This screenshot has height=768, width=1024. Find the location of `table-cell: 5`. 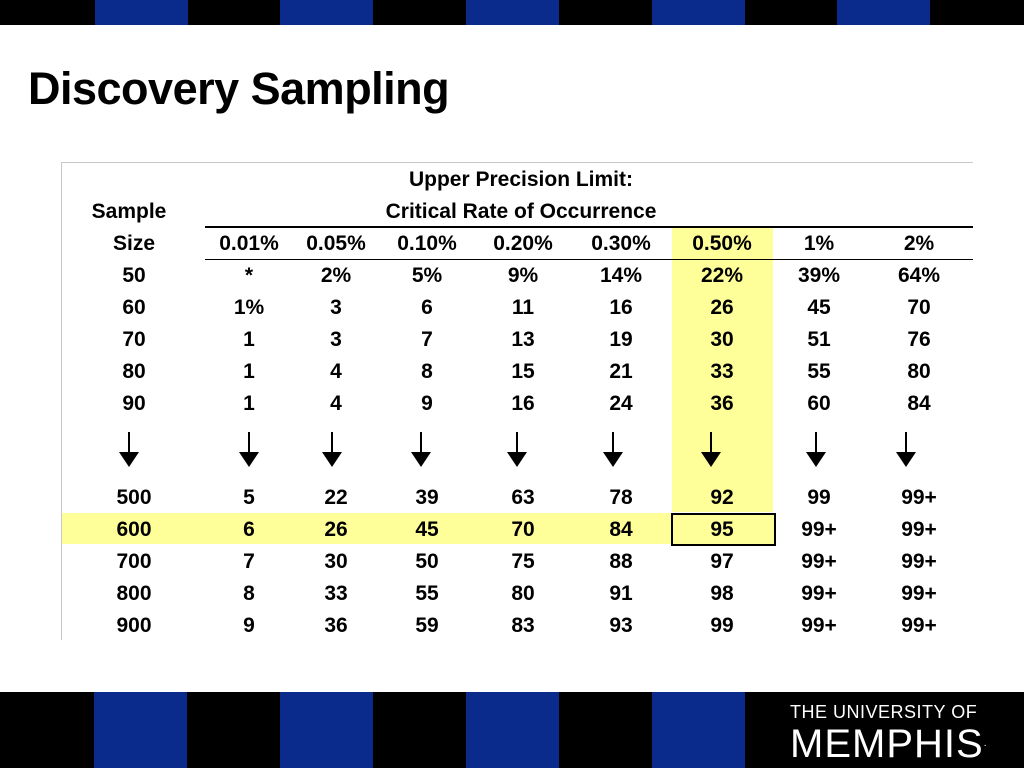

table-cell: 5 is located at coordinates (249, 497).